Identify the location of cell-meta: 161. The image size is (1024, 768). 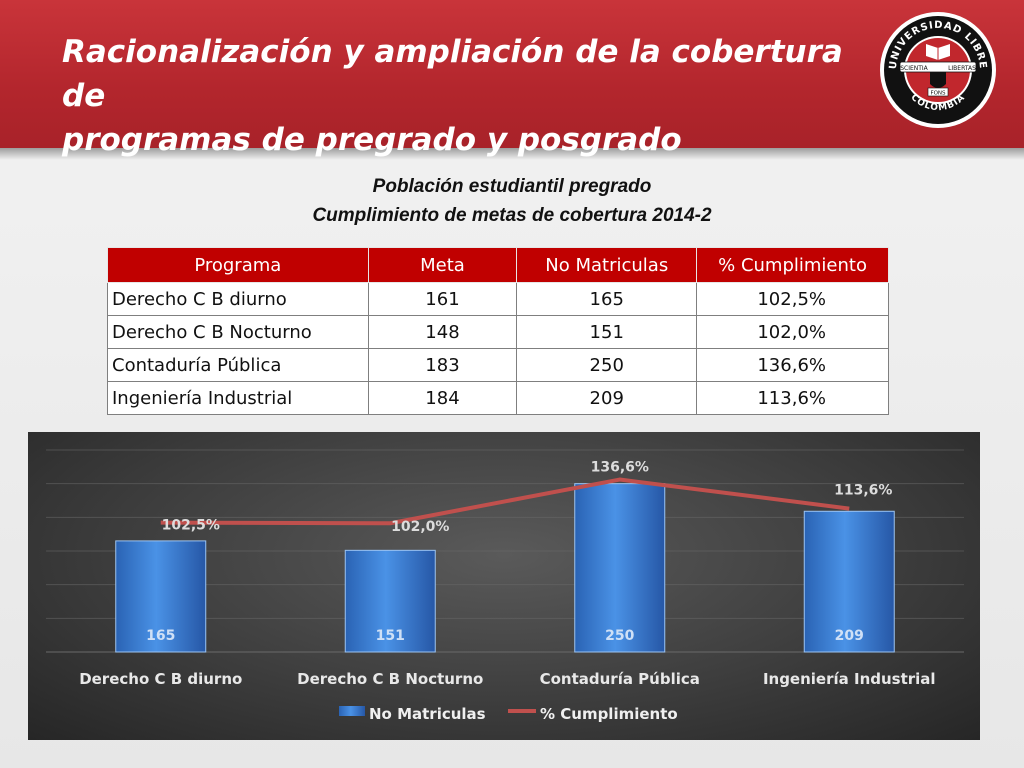
(442, 299).